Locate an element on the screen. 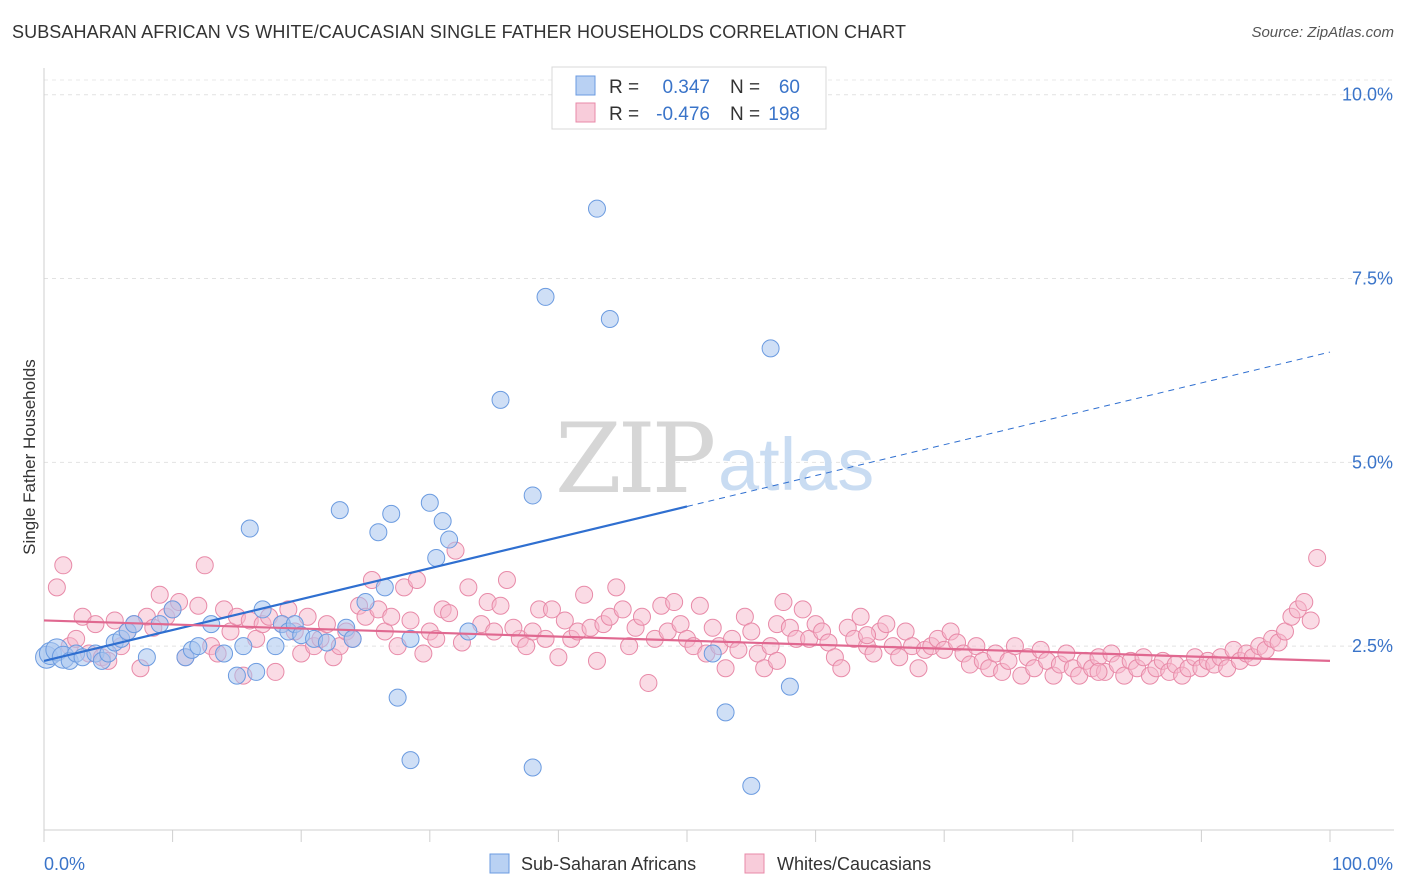  y-tick-label: 2.5% is located at coordinates (1372, 646).